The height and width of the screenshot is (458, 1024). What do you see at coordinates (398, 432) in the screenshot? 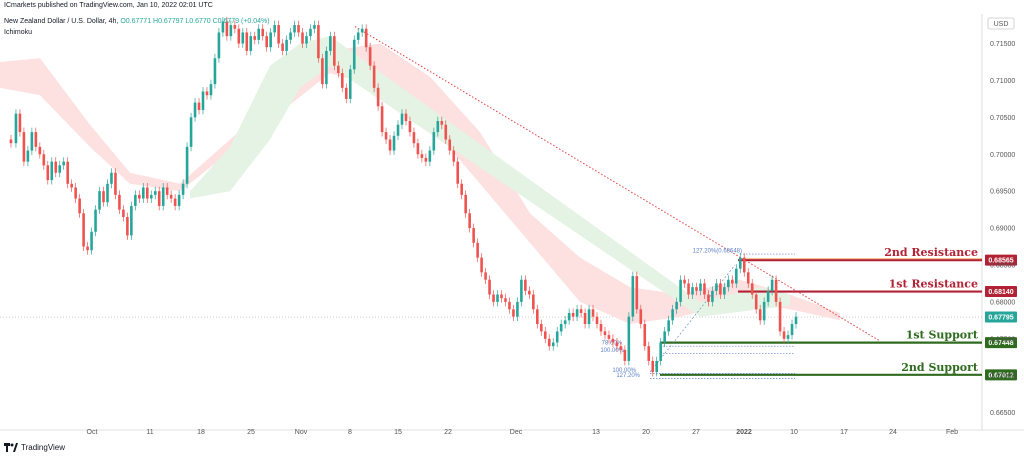
I see `time-tick: 15` at bounding box center [398, 432].